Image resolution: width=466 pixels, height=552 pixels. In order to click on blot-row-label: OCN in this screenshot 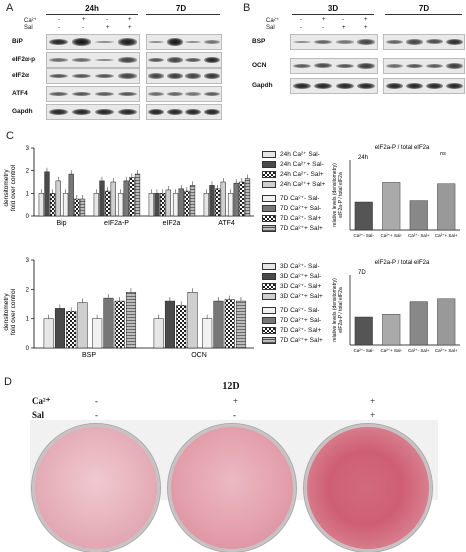, I will do `click(259, 65)`.